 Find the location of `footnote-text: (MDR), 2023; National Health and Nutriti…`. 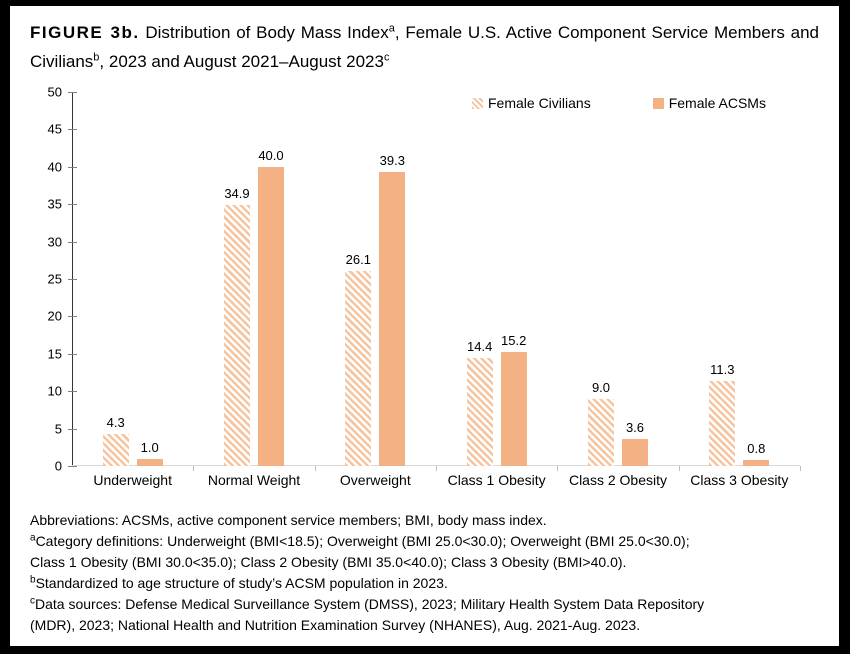

footnote-text: (MDR), 2023; National Health and Nutriti… is located at coordinates (335, 625).